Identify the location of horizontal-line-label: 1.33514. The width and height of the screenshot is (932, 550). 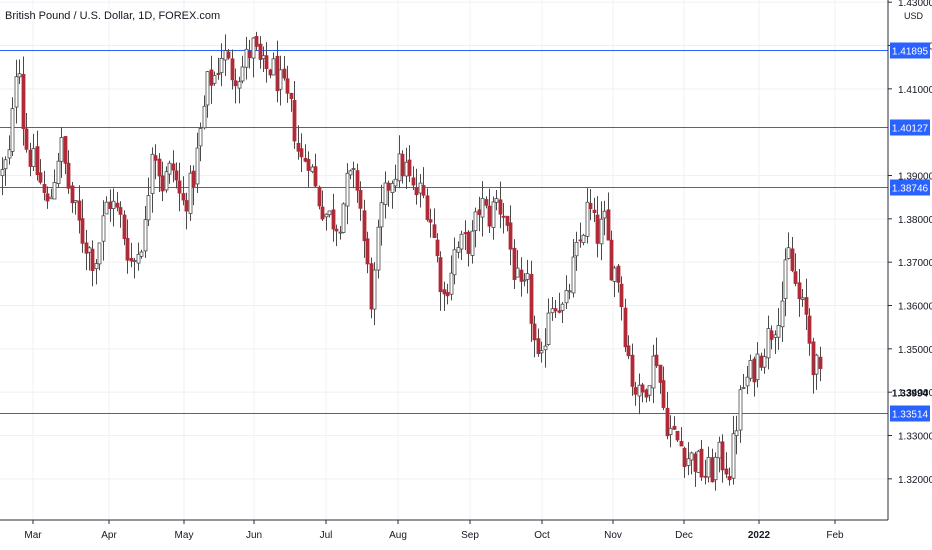
(910, 415).